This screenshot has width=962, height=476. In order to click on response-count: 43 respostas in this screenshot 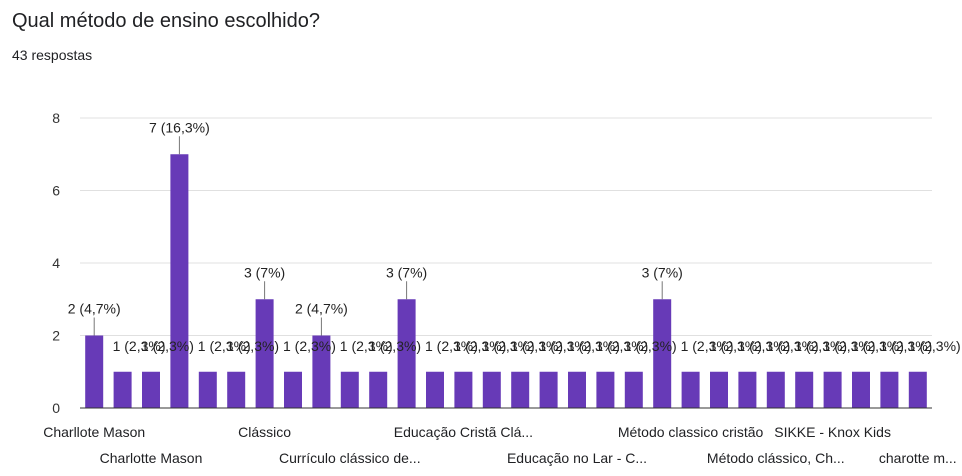, I will do `click(52, 55)`.